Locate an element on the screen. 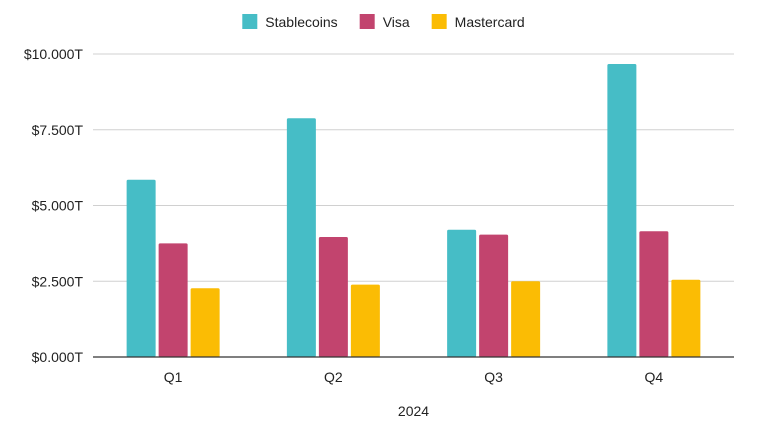 Image resolution: width=767 pixels, height=433 pixels. y-tick-label: $2.500T is located at coordinates (58, 281).